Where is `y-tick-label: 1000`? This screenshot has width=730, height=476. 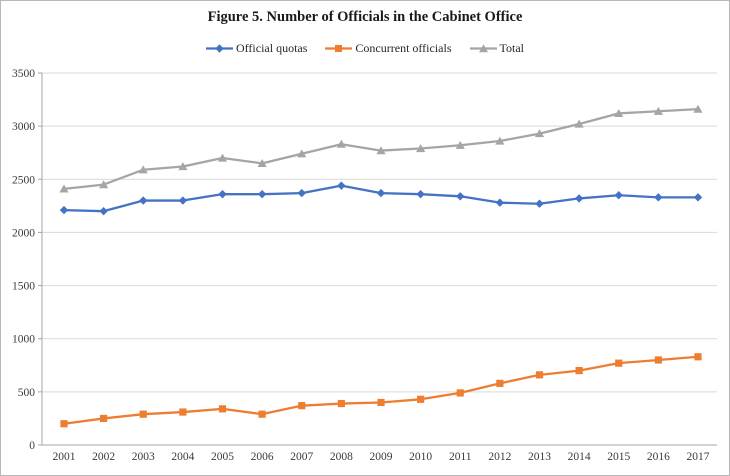
y-tick-label: 1000 is located at coordinates (23, 340).